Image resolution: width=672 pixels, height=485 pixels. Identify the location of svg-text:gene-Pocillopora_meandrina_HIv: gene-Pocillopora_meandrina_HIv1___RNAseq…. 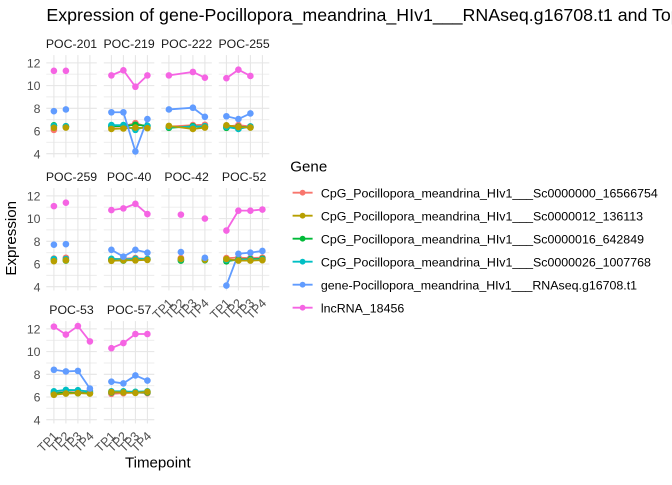
(479, 286).